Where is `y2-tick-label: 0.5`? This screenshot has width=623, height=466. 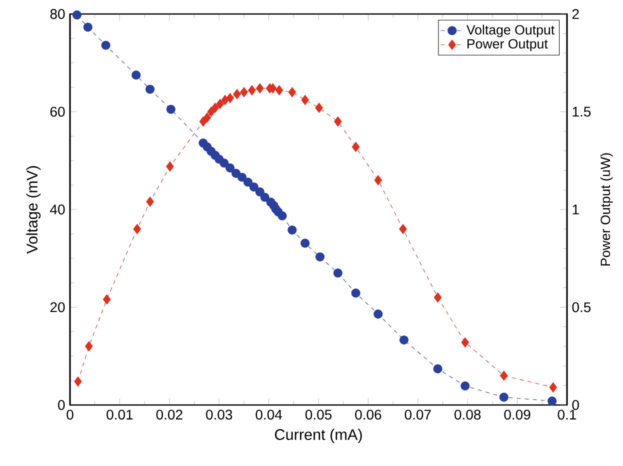
y2-tick-label: 0.5 is located at coordinates (581, 307).